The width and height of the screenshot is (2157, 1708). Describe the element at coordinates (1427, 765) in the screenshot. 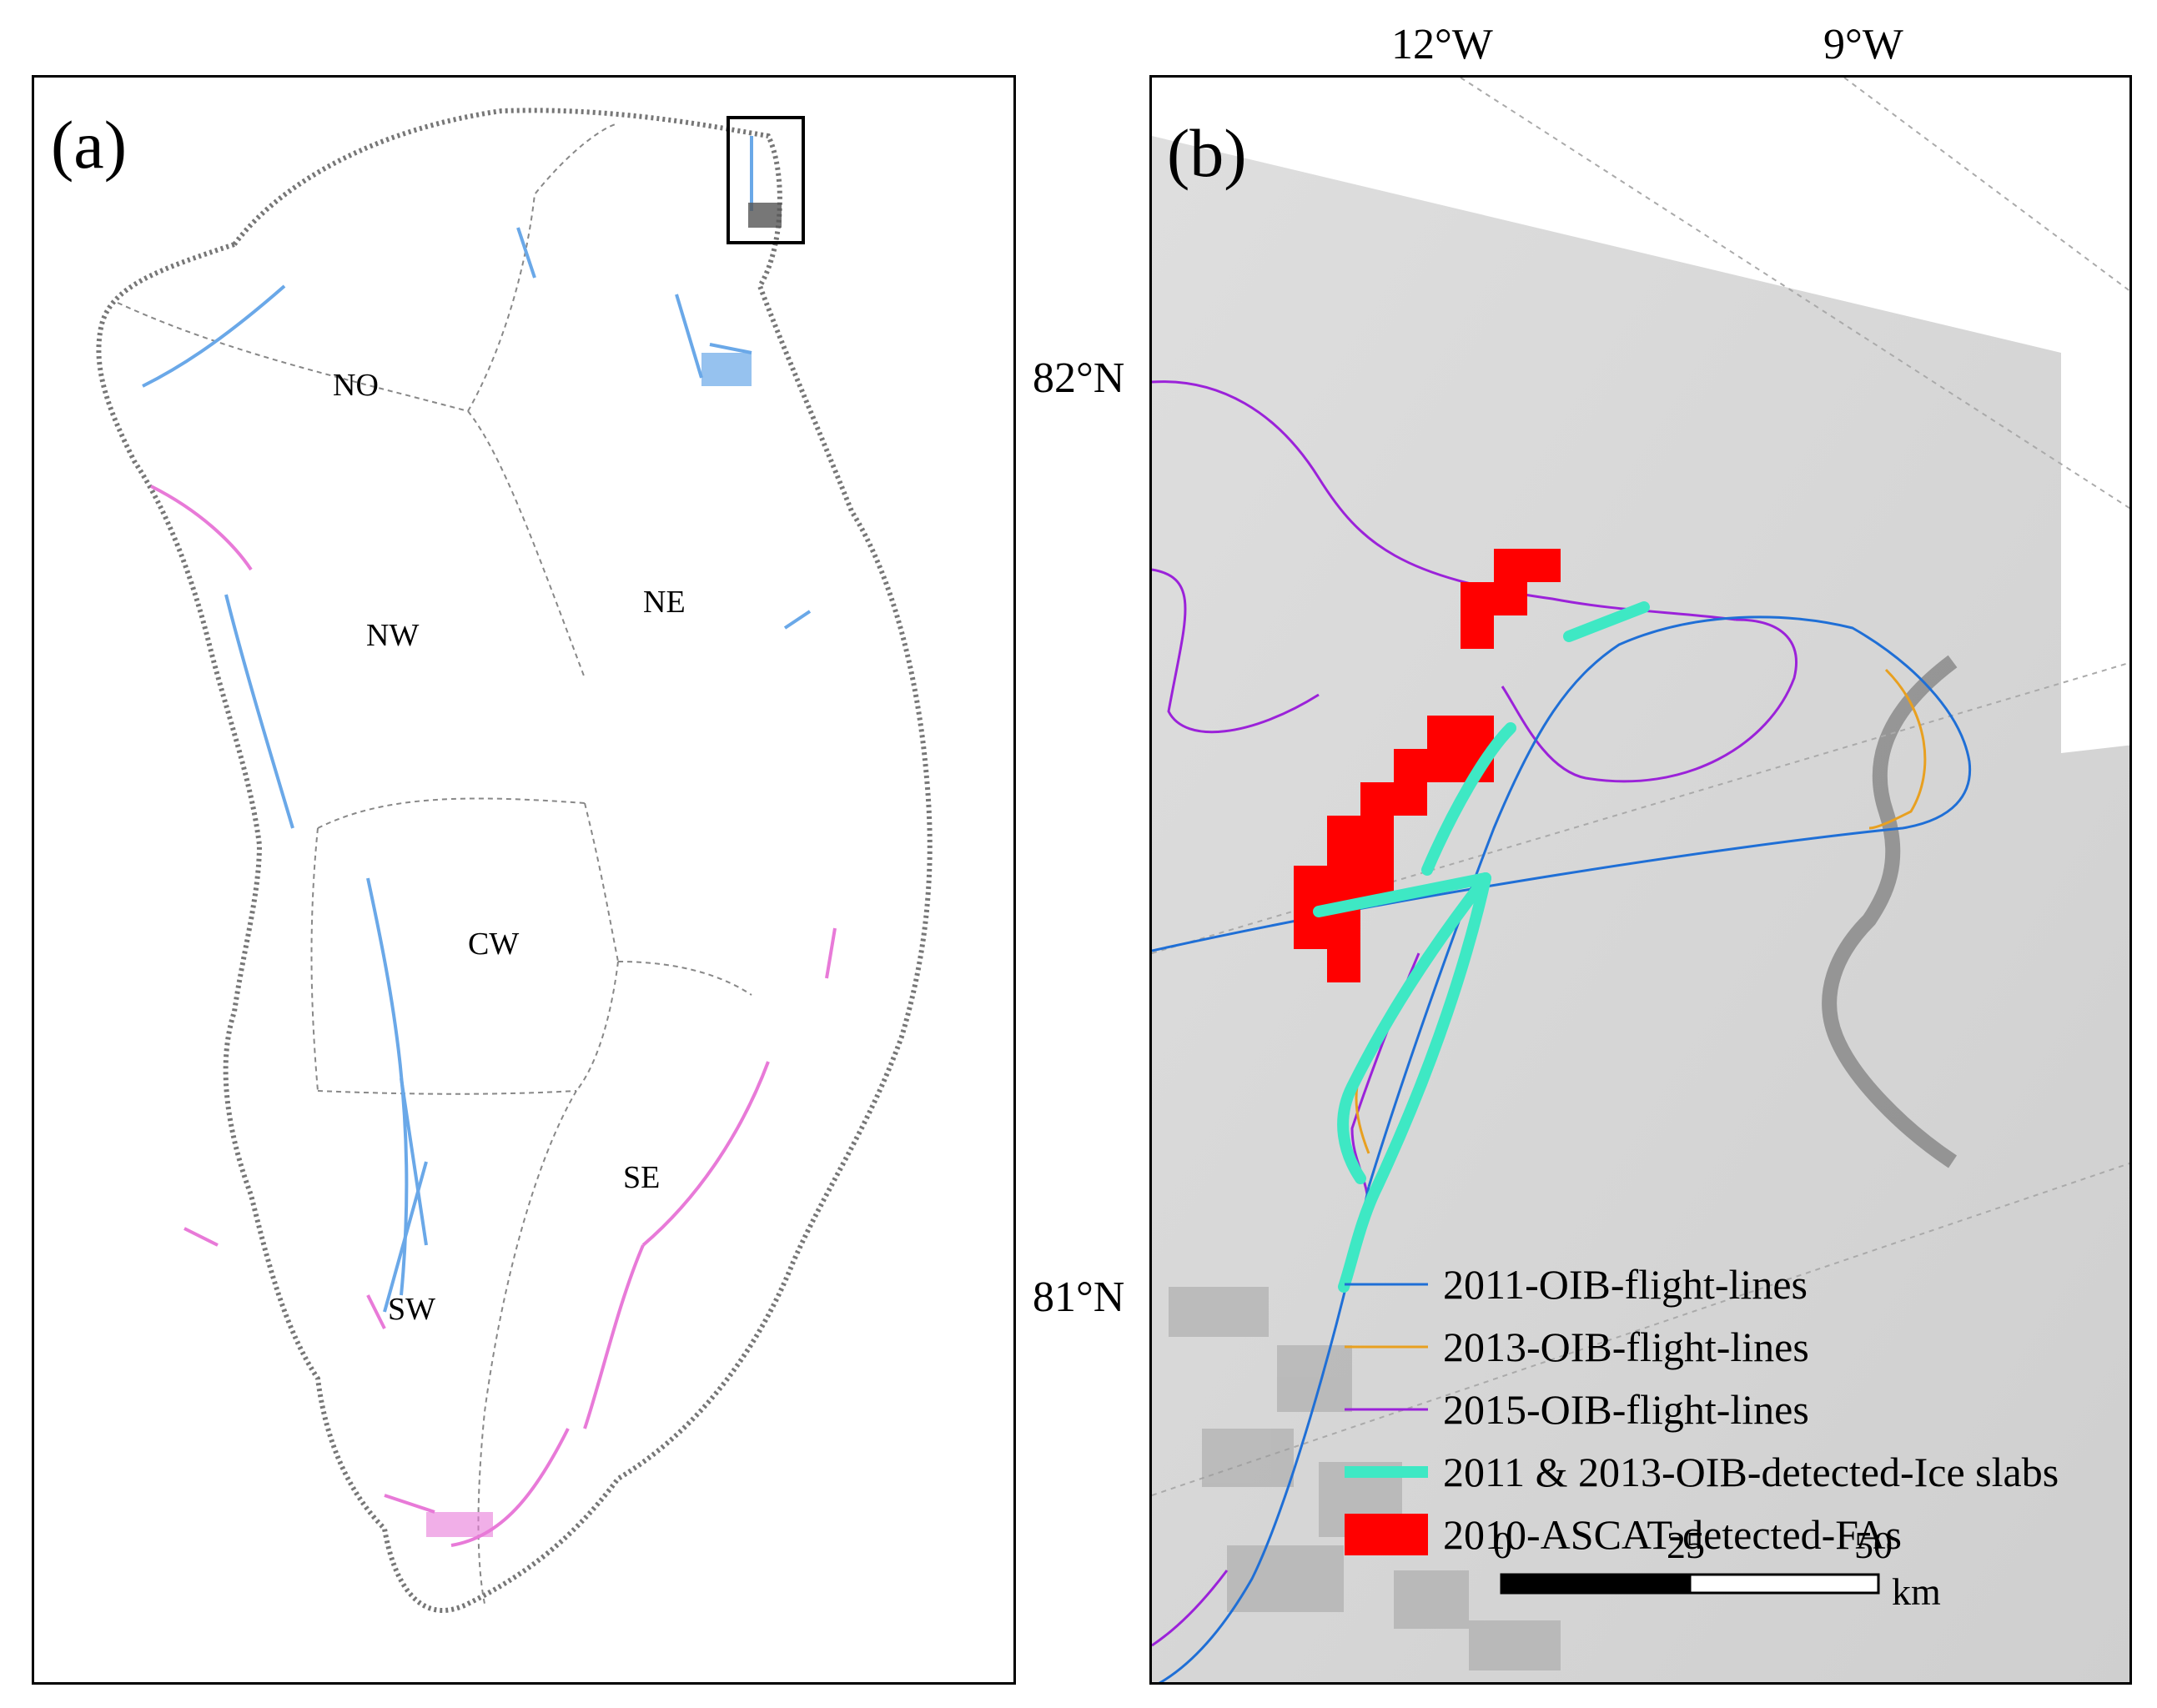

I see `ascat-detected-fas` at that location.